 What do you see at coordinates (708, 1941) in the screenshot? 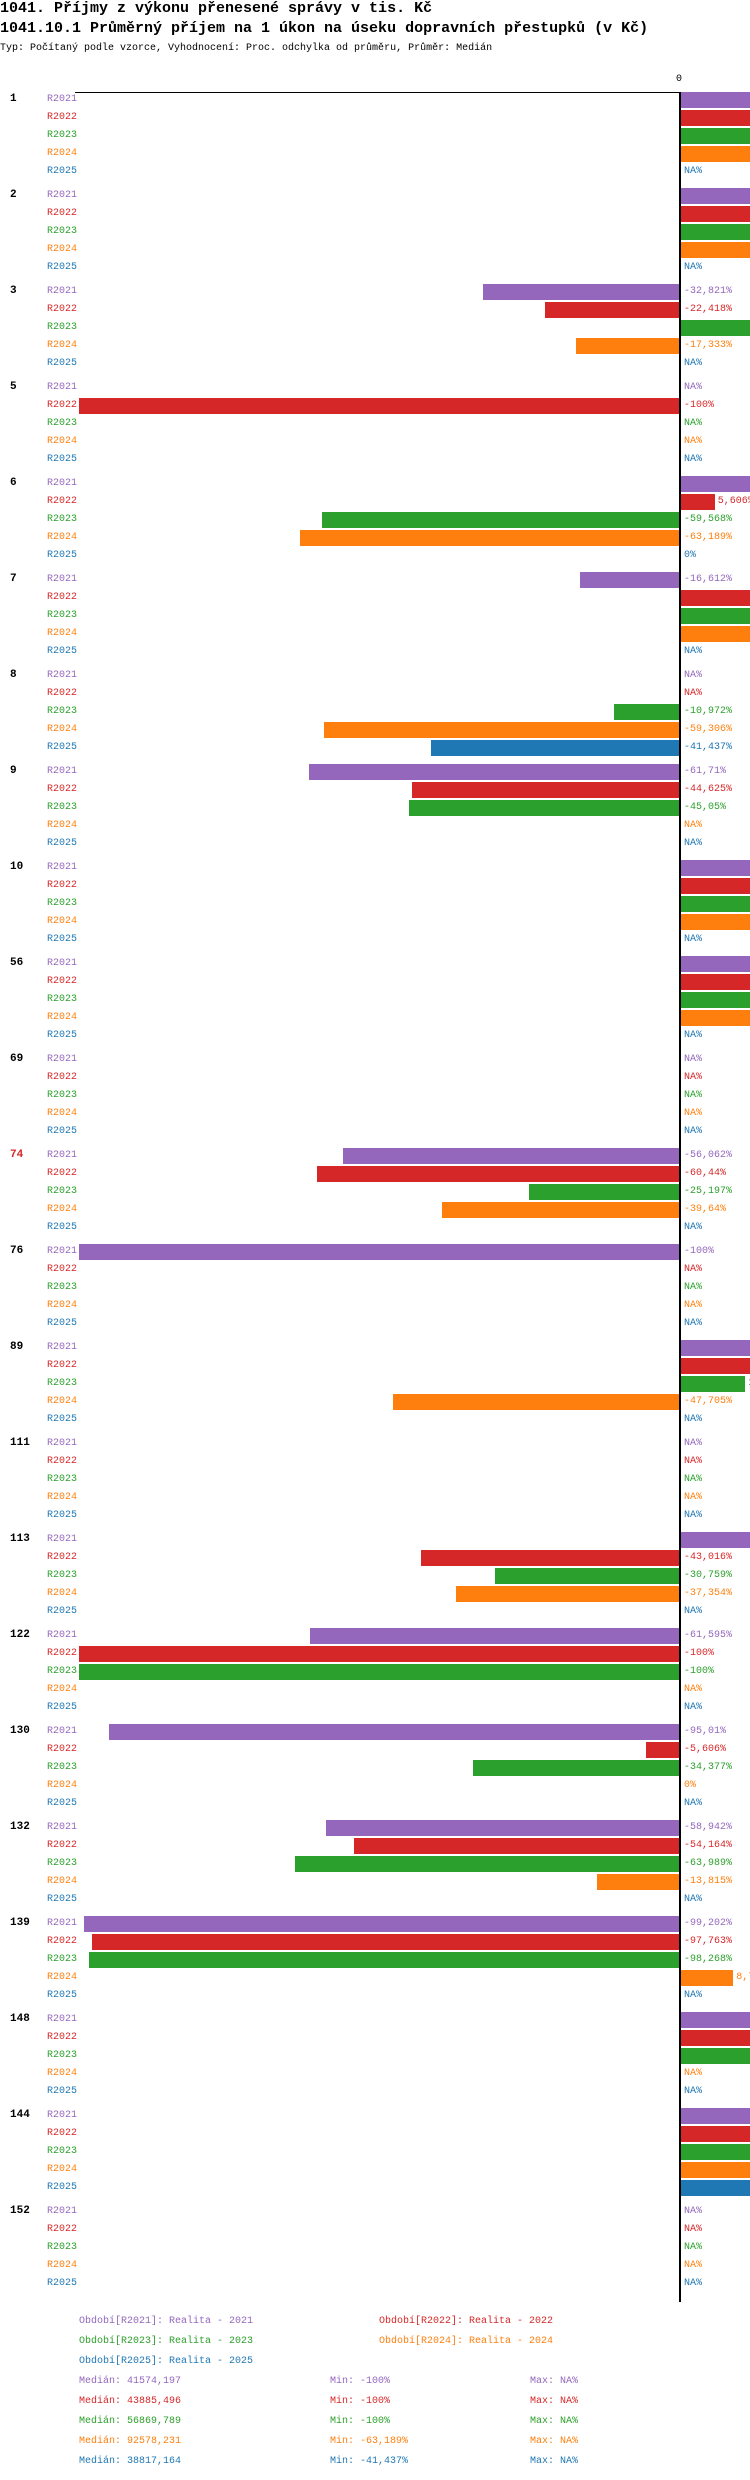
I see `value-label: -97,763%` at bounding box center [708, 1941].